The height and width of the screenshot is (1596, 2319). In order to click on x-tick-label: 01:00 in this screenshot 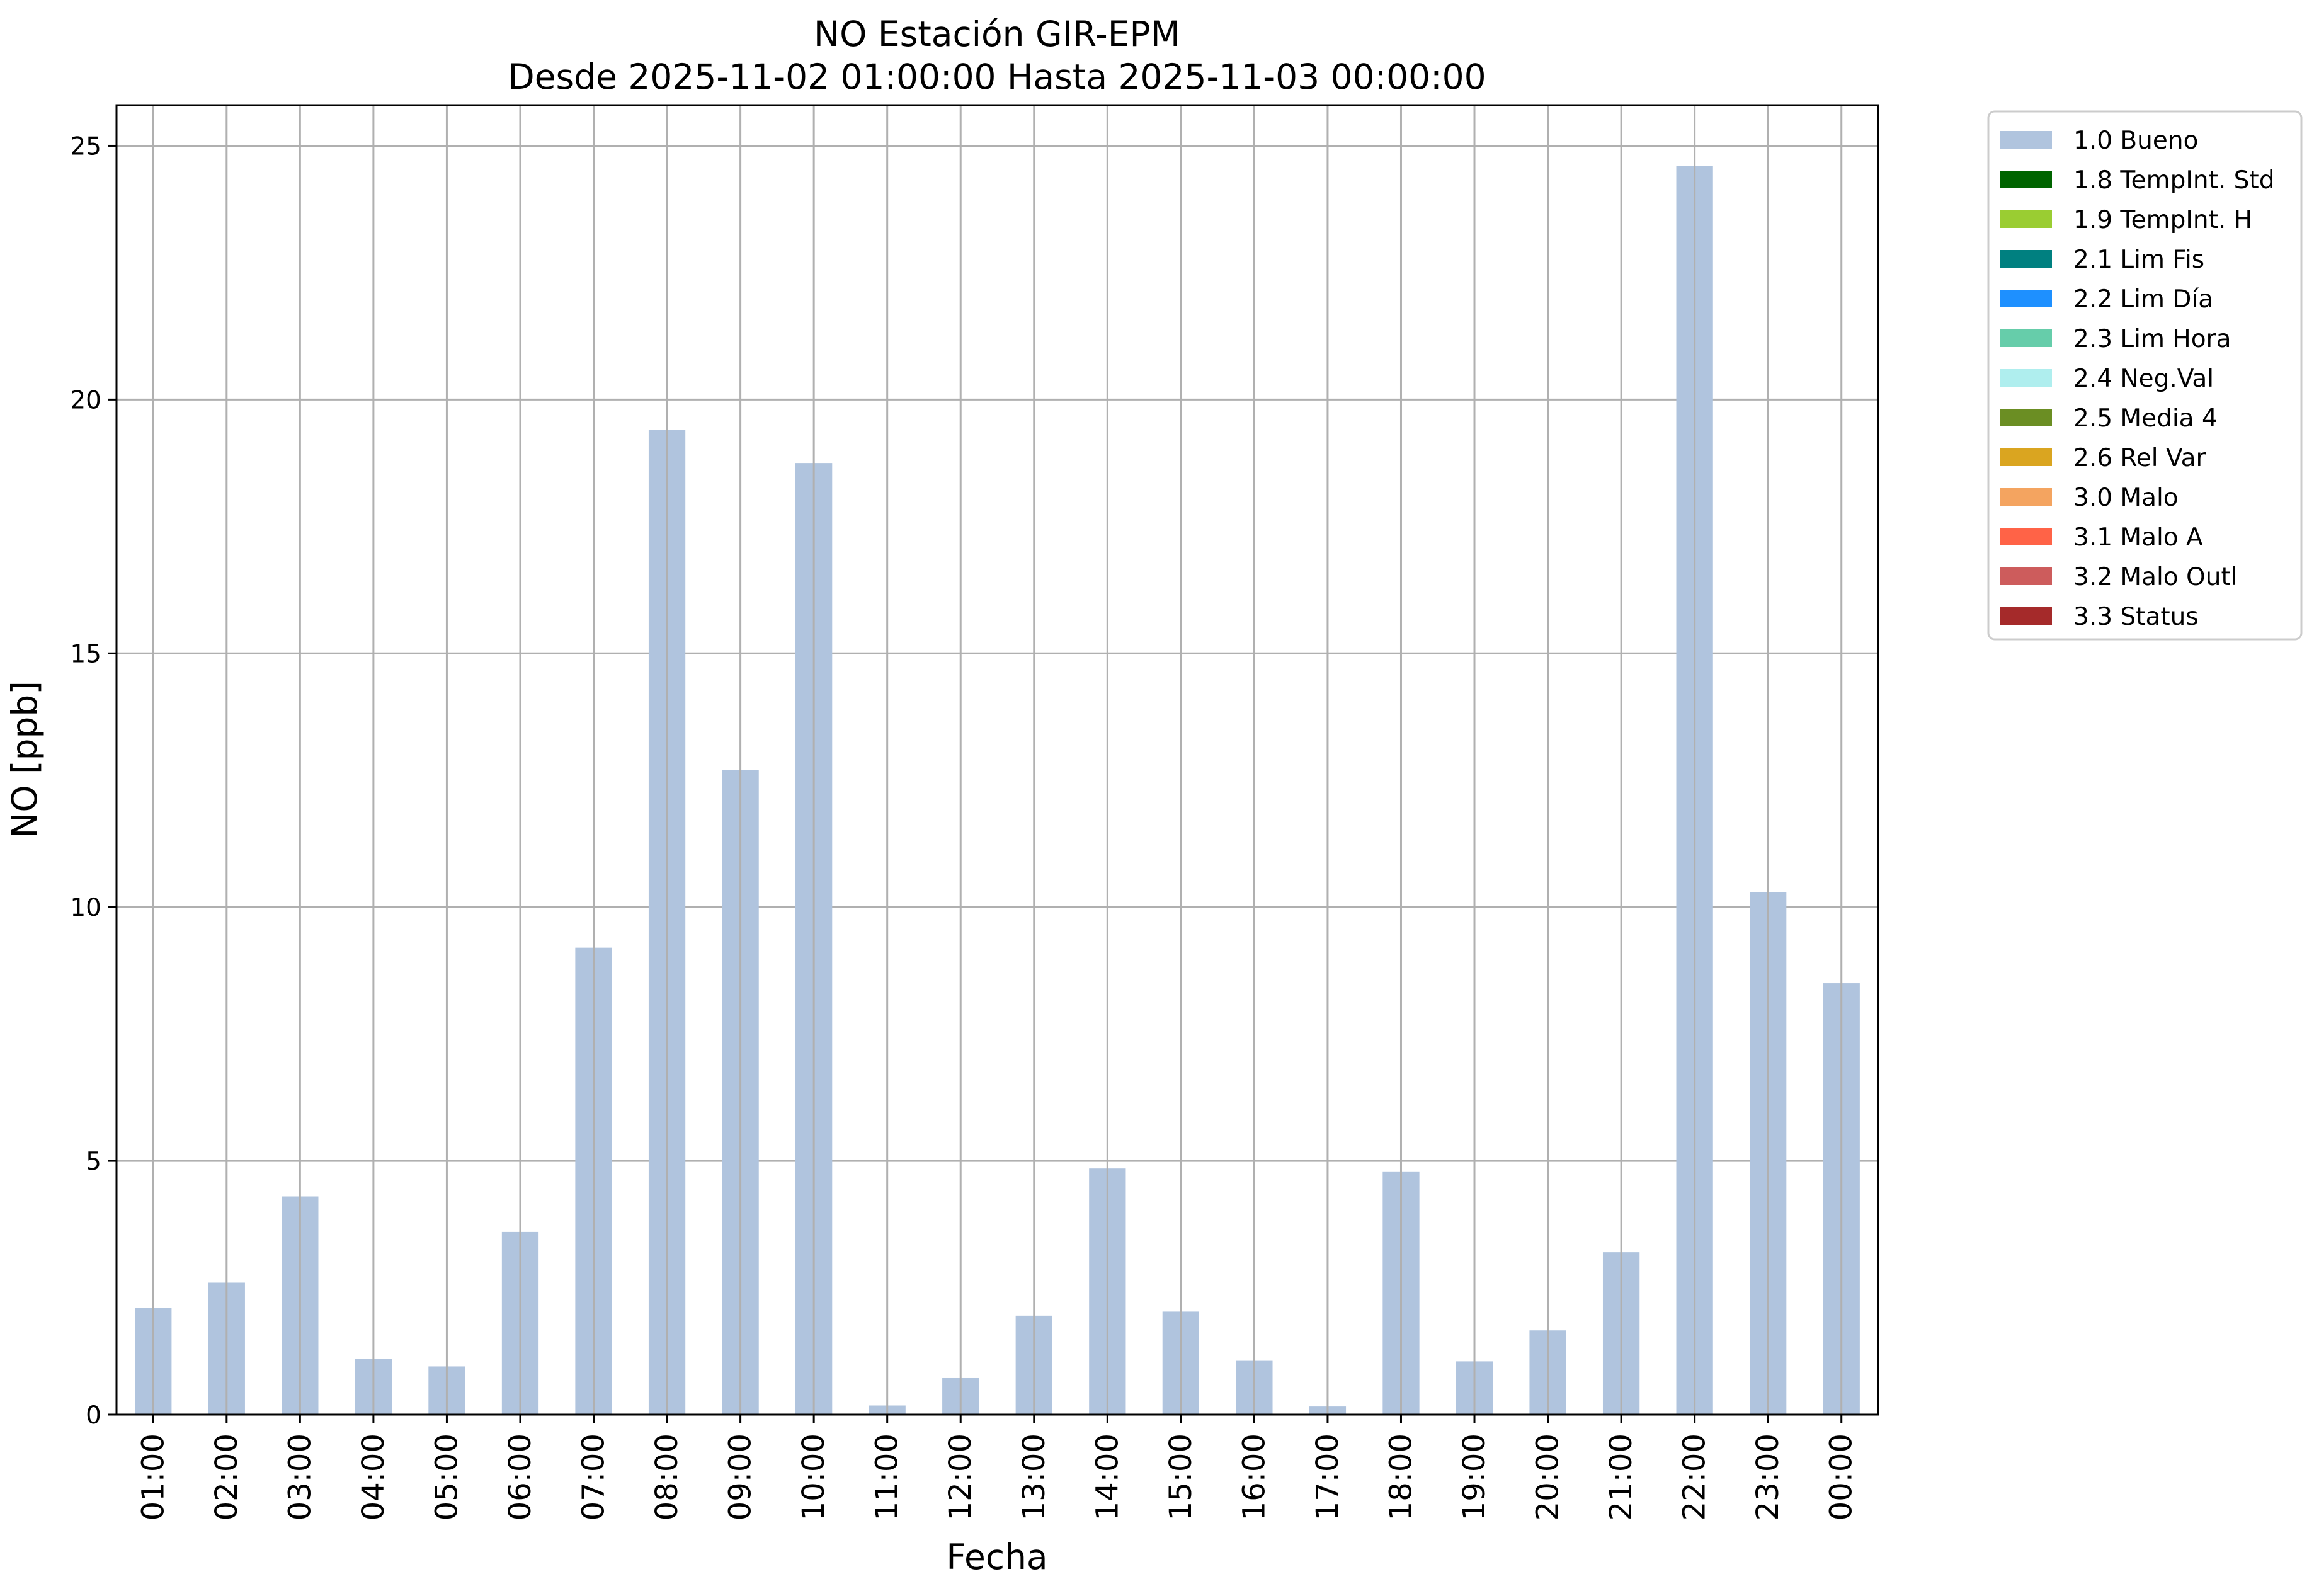, I will do `click(153, 1477)`.